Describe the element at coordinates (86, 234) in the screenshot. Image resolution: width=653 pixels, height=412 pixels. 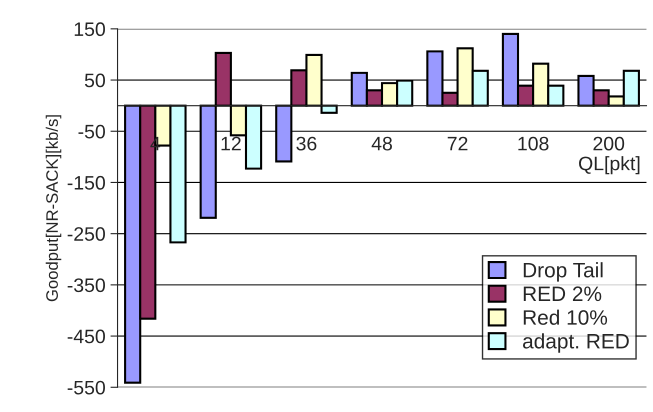
I see `y-tick-label: -250` at that location.